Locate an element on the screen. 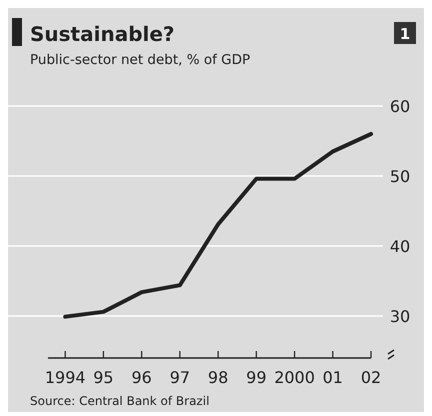 This screenshot has width=432, height=416. chart-subtitle: Public-sector net debt, % of GDP is located at coordinates (140, 60).